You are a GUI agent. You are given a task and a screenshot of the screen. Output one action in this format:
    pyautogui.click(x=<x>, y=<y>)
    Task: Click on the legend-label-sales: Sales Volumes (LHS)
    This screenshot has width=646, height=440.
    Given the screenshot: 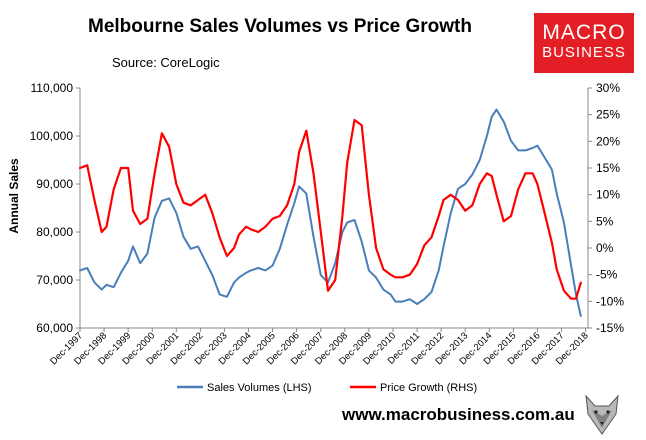 What is the action you would take?
    pyautogui.click(x=259, y=388)
    